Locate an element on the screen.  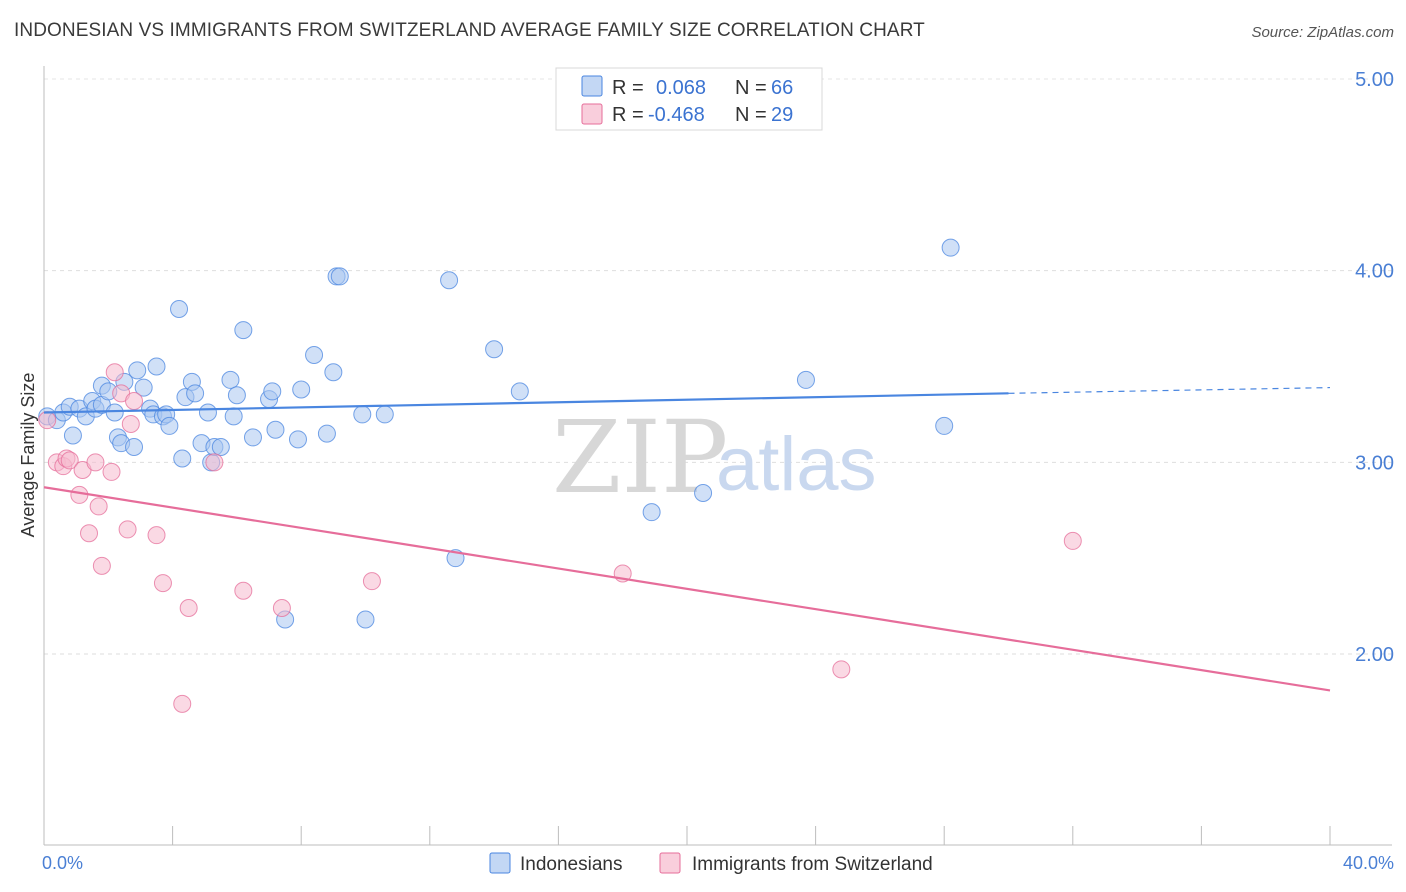
y-tick-labels: 2.00 3.00 4.00 5.00 is located at coordinates (1374, 367).